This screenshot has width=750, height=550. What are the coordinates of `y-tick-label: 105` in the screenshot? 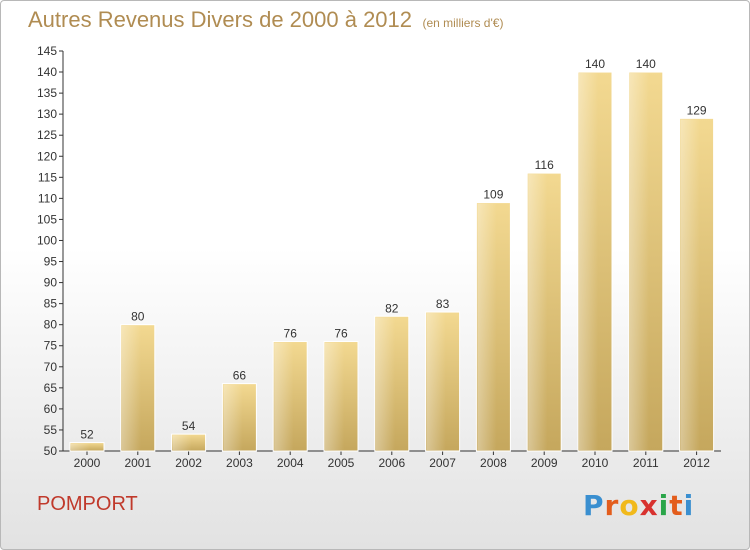 It's located at (47, 219).